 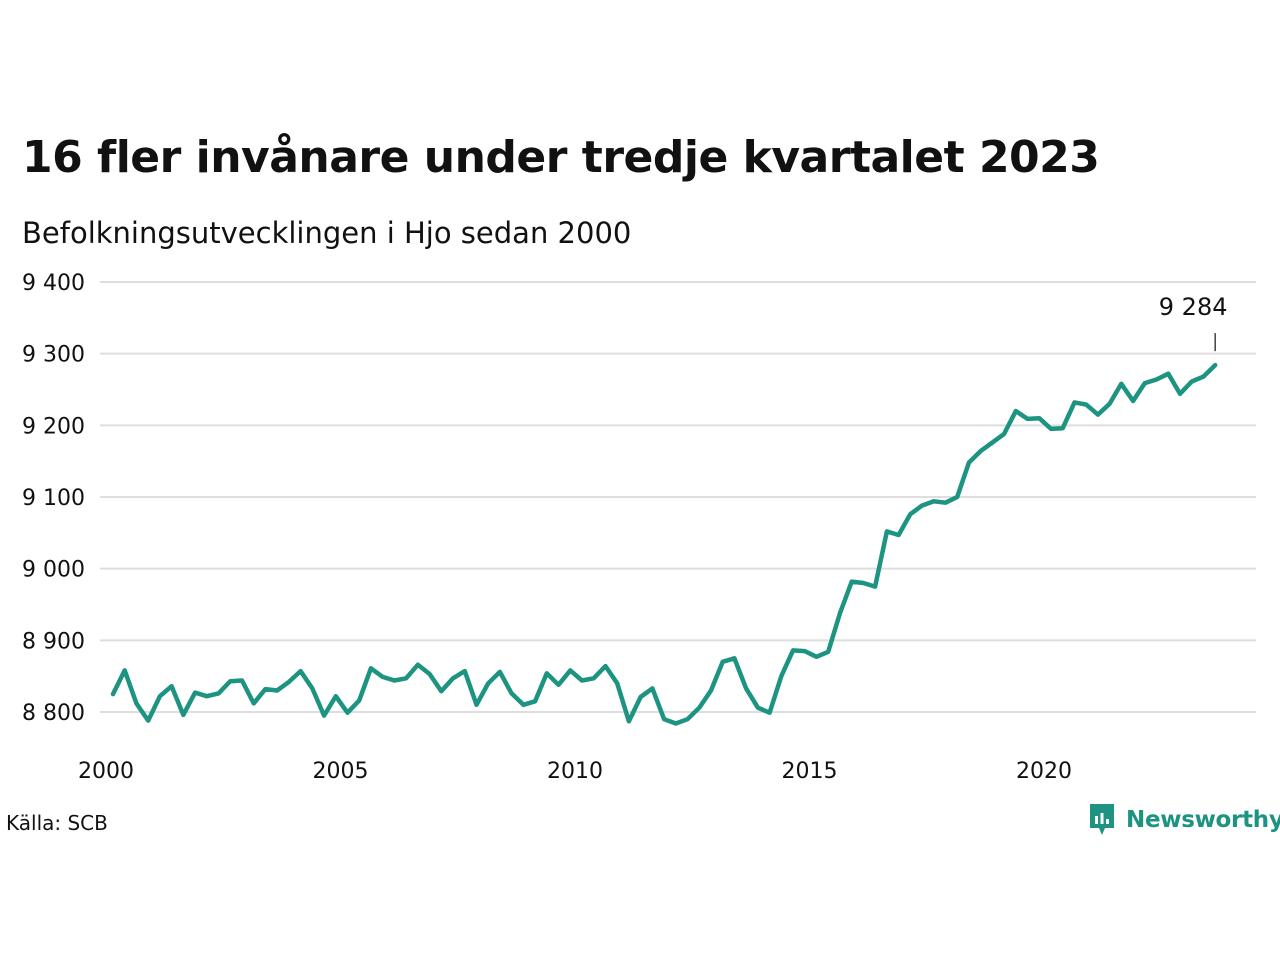 What do you see at coordinates (106, 771) in the screenshot?
I see `x-tick-label: 2000` at bounding box center [106, 771].